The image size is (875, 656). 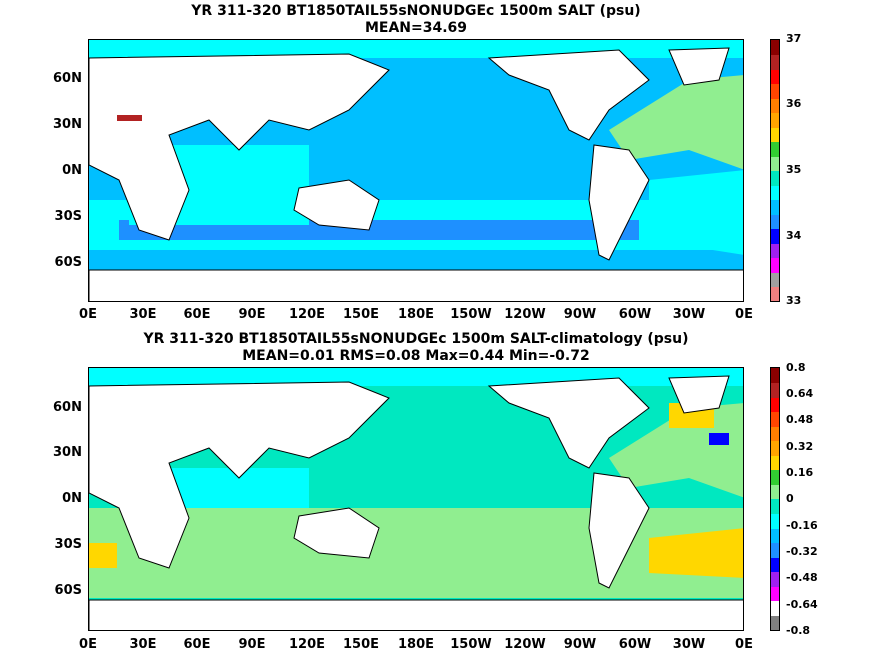 What do you see at coordinates (794, 169) in the screenshot?
I see `panel1-colorbar-label: 35` at bounding box center [794, 169].